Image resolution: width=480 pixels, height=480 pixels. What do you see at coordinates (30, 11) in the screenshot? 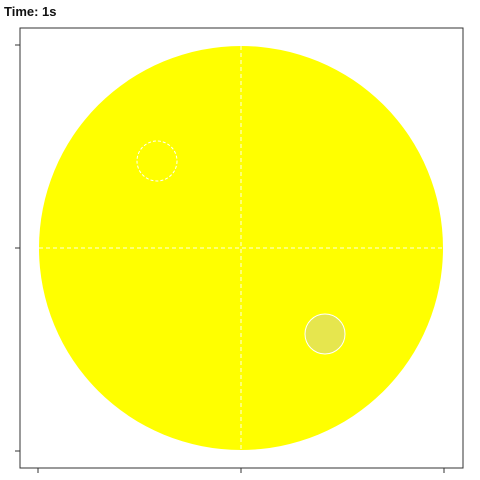
I see `time-label: Time: 1s` at bounding box center [30, 11].